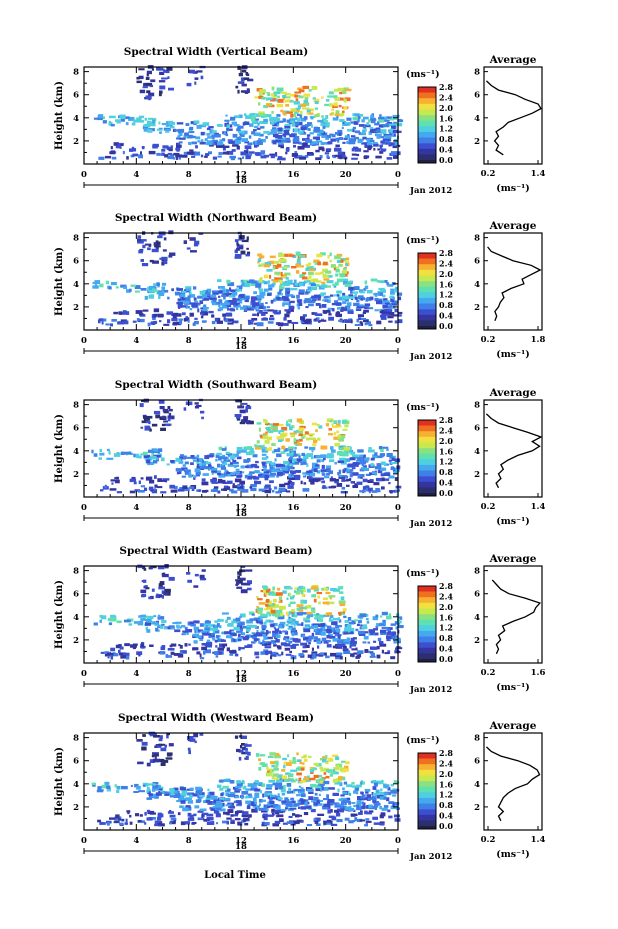 Image resolution: width=618 pixels, height=929 pixels. What do you see at coordinates (538, 174) in the screenshot?
I see `average-x-tick-label: 1.4` at bounding box center [538, 174].